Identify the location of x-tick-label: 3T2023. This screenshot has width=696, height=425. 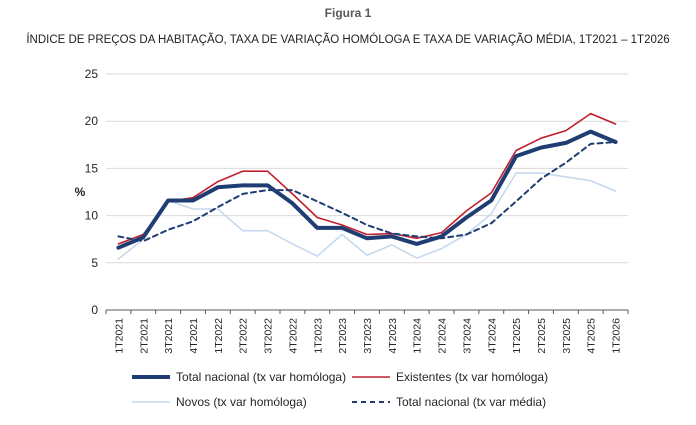
(368, 336).